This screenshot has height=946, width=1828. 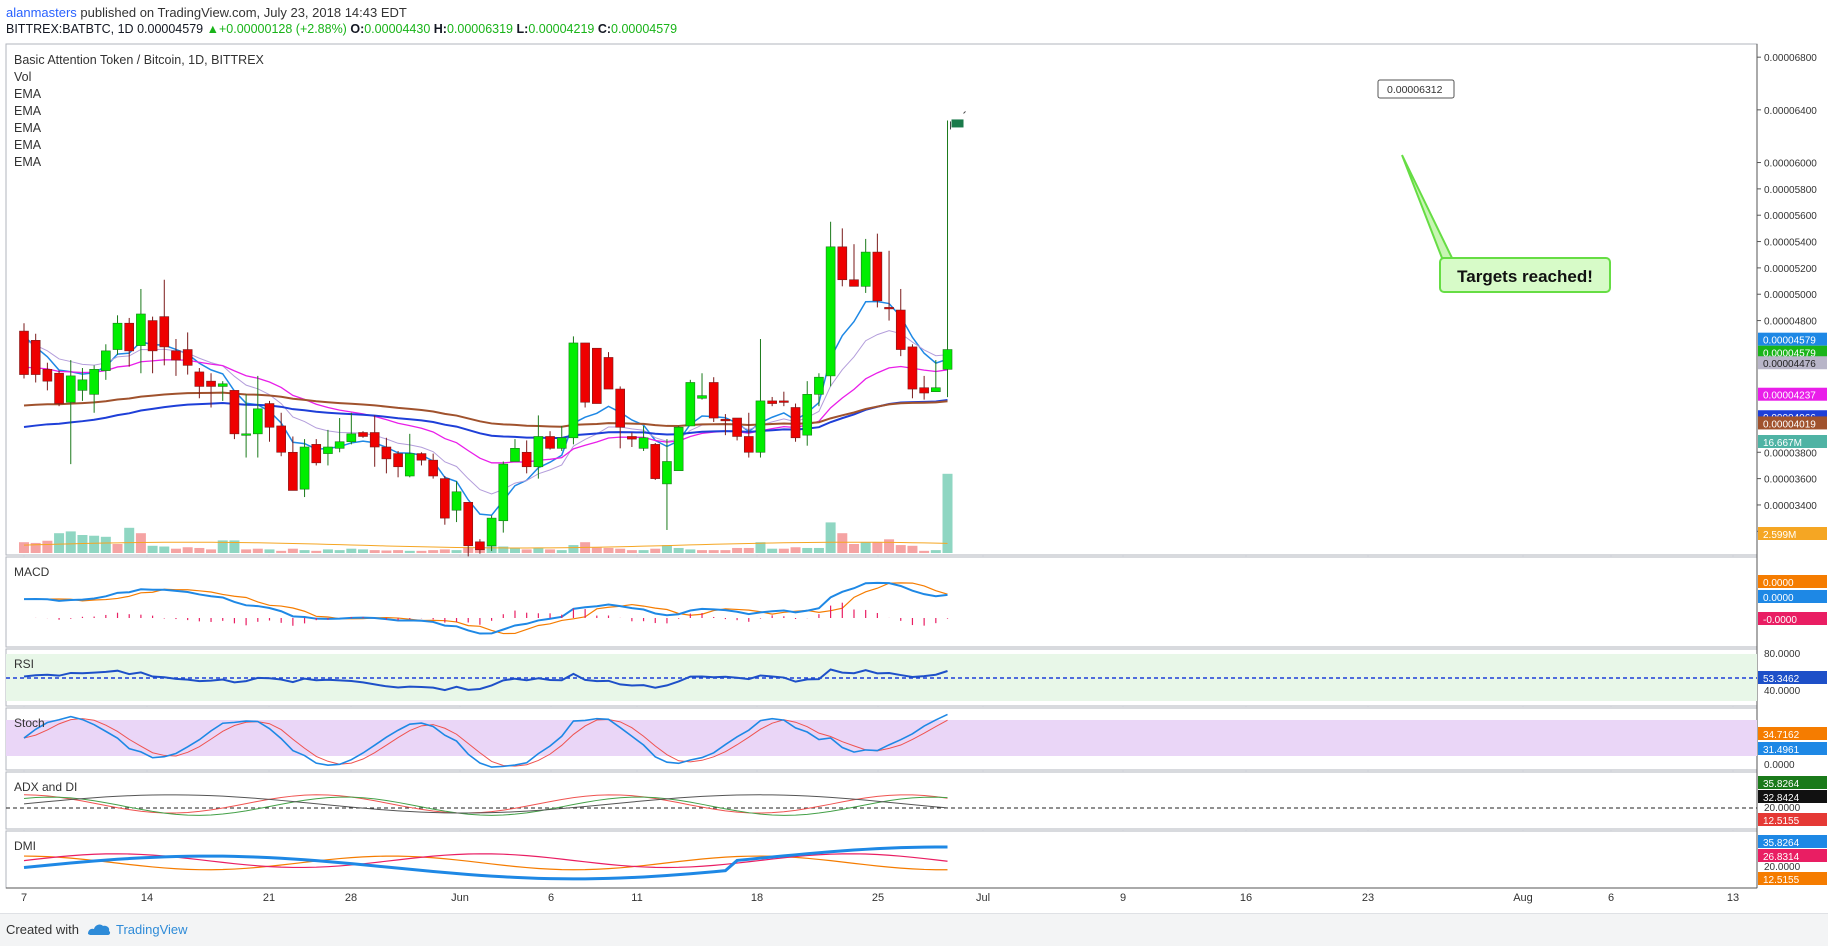 What do you see at coordinates (41, 12) in the screenshot?
I see `author-link: alanmasters` at bounding box center [41, 12].